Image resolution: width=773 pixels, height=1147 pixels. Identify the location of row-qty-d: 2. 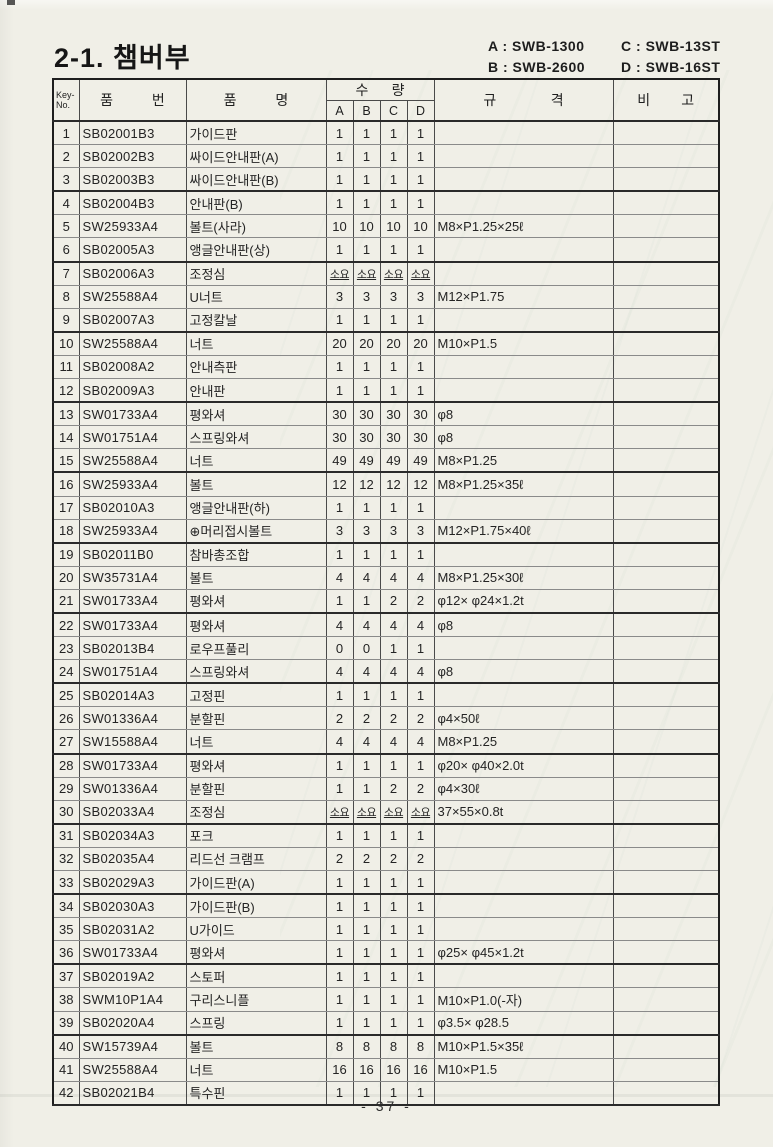
(420, 718).